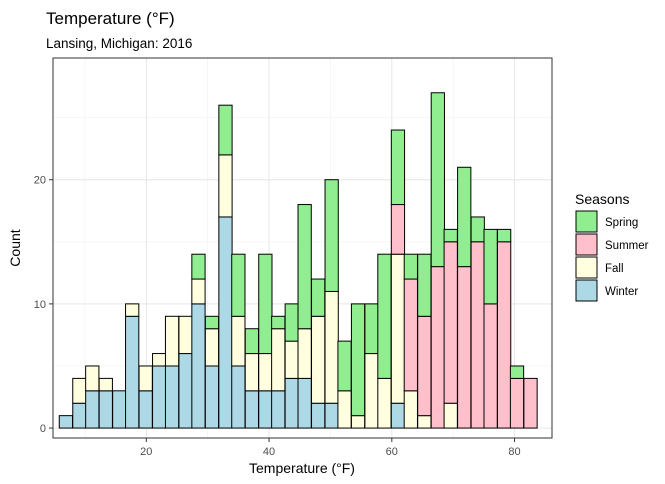 This screenshot has width=665, height=484. I want to click on legend: Seasons Spring Summer Fall Winter, so click(612, 246).